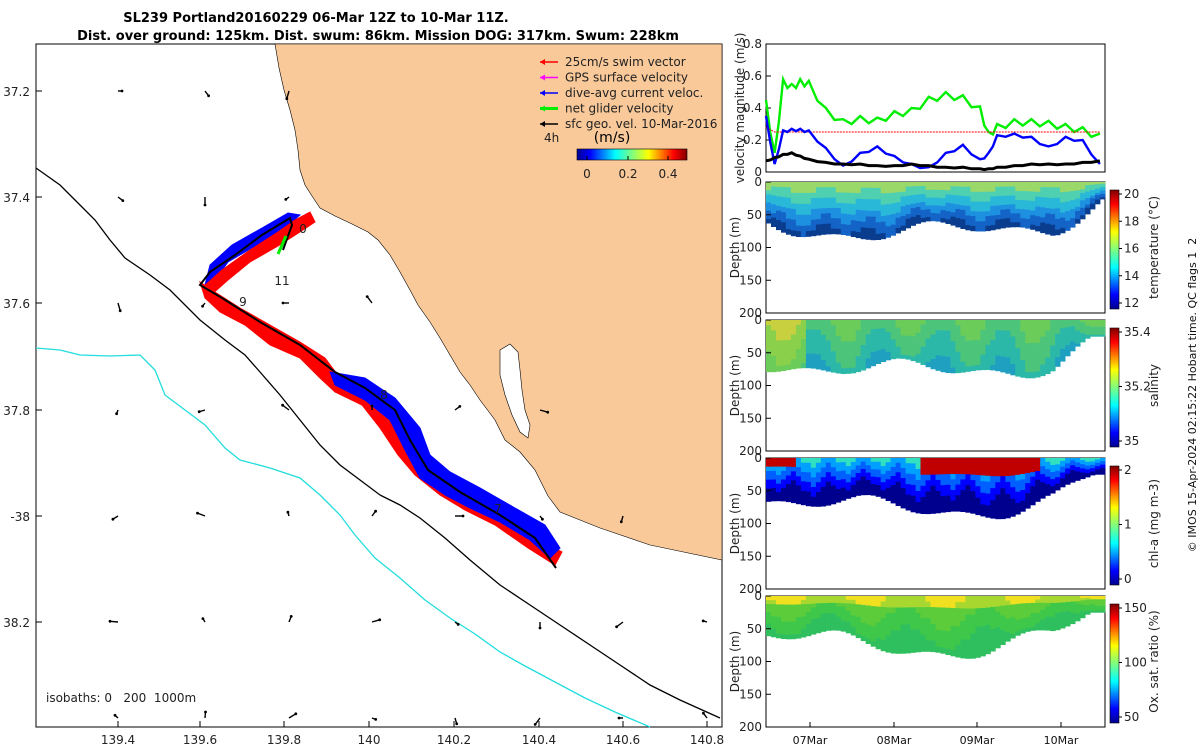 The image size is (1200, 750). Describe the element at coordinates (627, 174) in the screenshot. I see `colorbar-tick-label: 0.2` at that location.